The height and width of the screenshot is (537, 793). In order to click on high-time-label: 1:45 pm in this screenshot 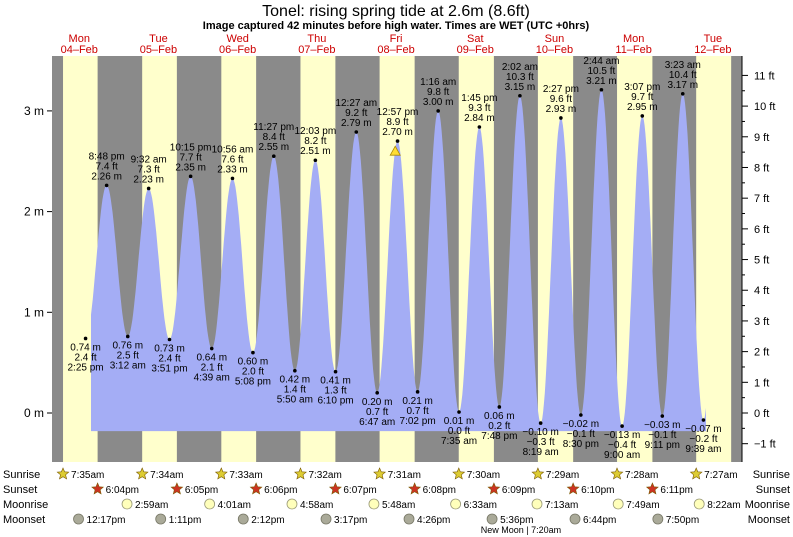, I will do `click(479, 98)`.